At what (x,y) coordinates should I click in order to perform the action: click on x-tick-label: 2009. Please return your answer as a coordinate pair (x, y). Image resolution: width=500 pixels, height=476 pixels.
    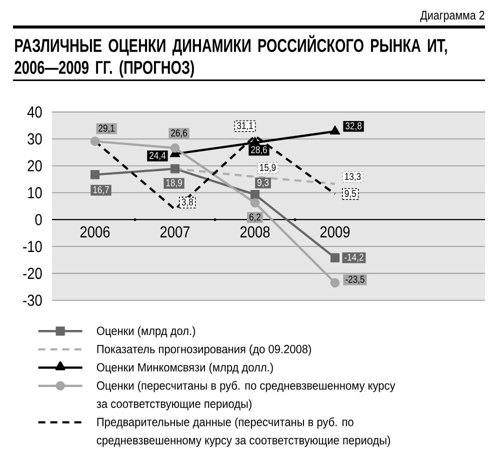
    Looking at the image, I should click on (335, 232).